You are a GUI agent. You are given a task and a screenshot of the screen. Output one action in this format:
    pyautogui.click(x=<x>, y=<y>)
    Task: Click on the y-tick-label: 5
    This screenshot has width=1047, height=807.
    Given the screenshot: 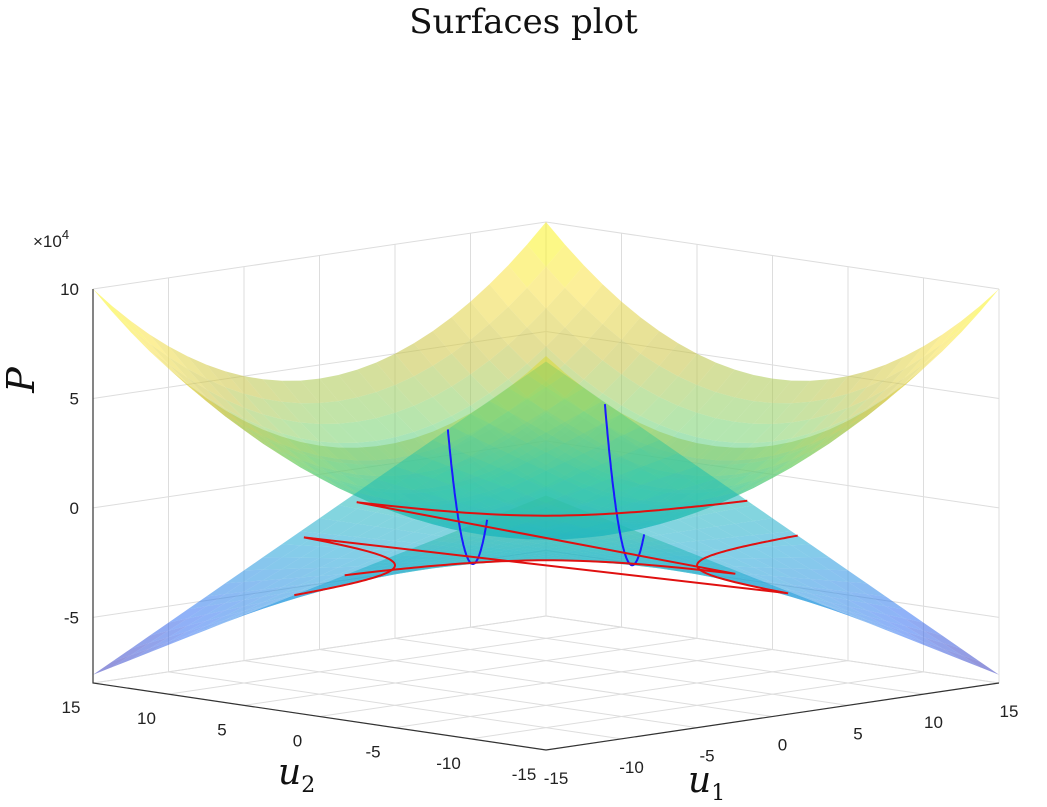 What is the action you would take?
    pyautogui.click(x=221, y=729)
    